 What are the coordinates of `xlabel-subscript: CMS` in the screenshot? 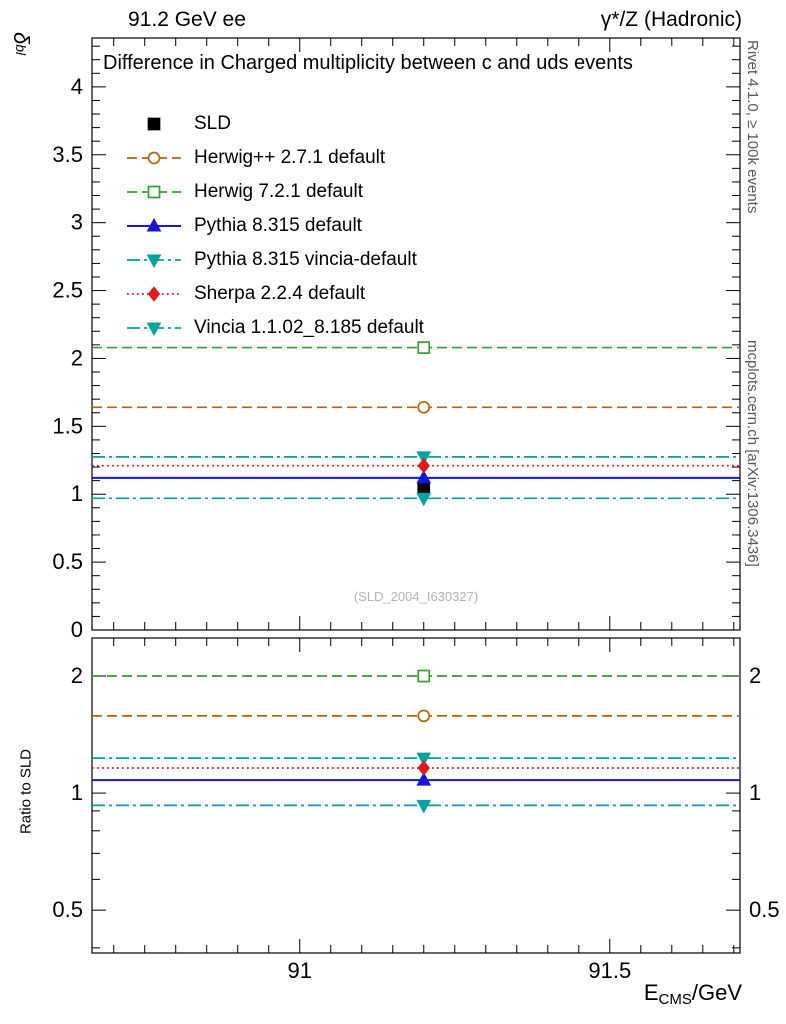 It's located at (675, 999).